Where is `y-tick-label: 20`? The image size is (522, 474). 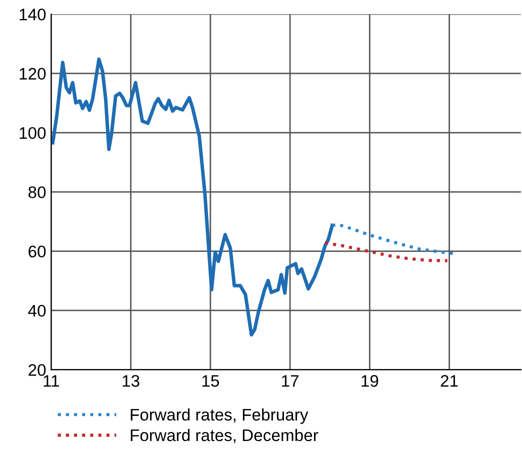
y-tick-label: 20 is located at coordinates (37, 370).